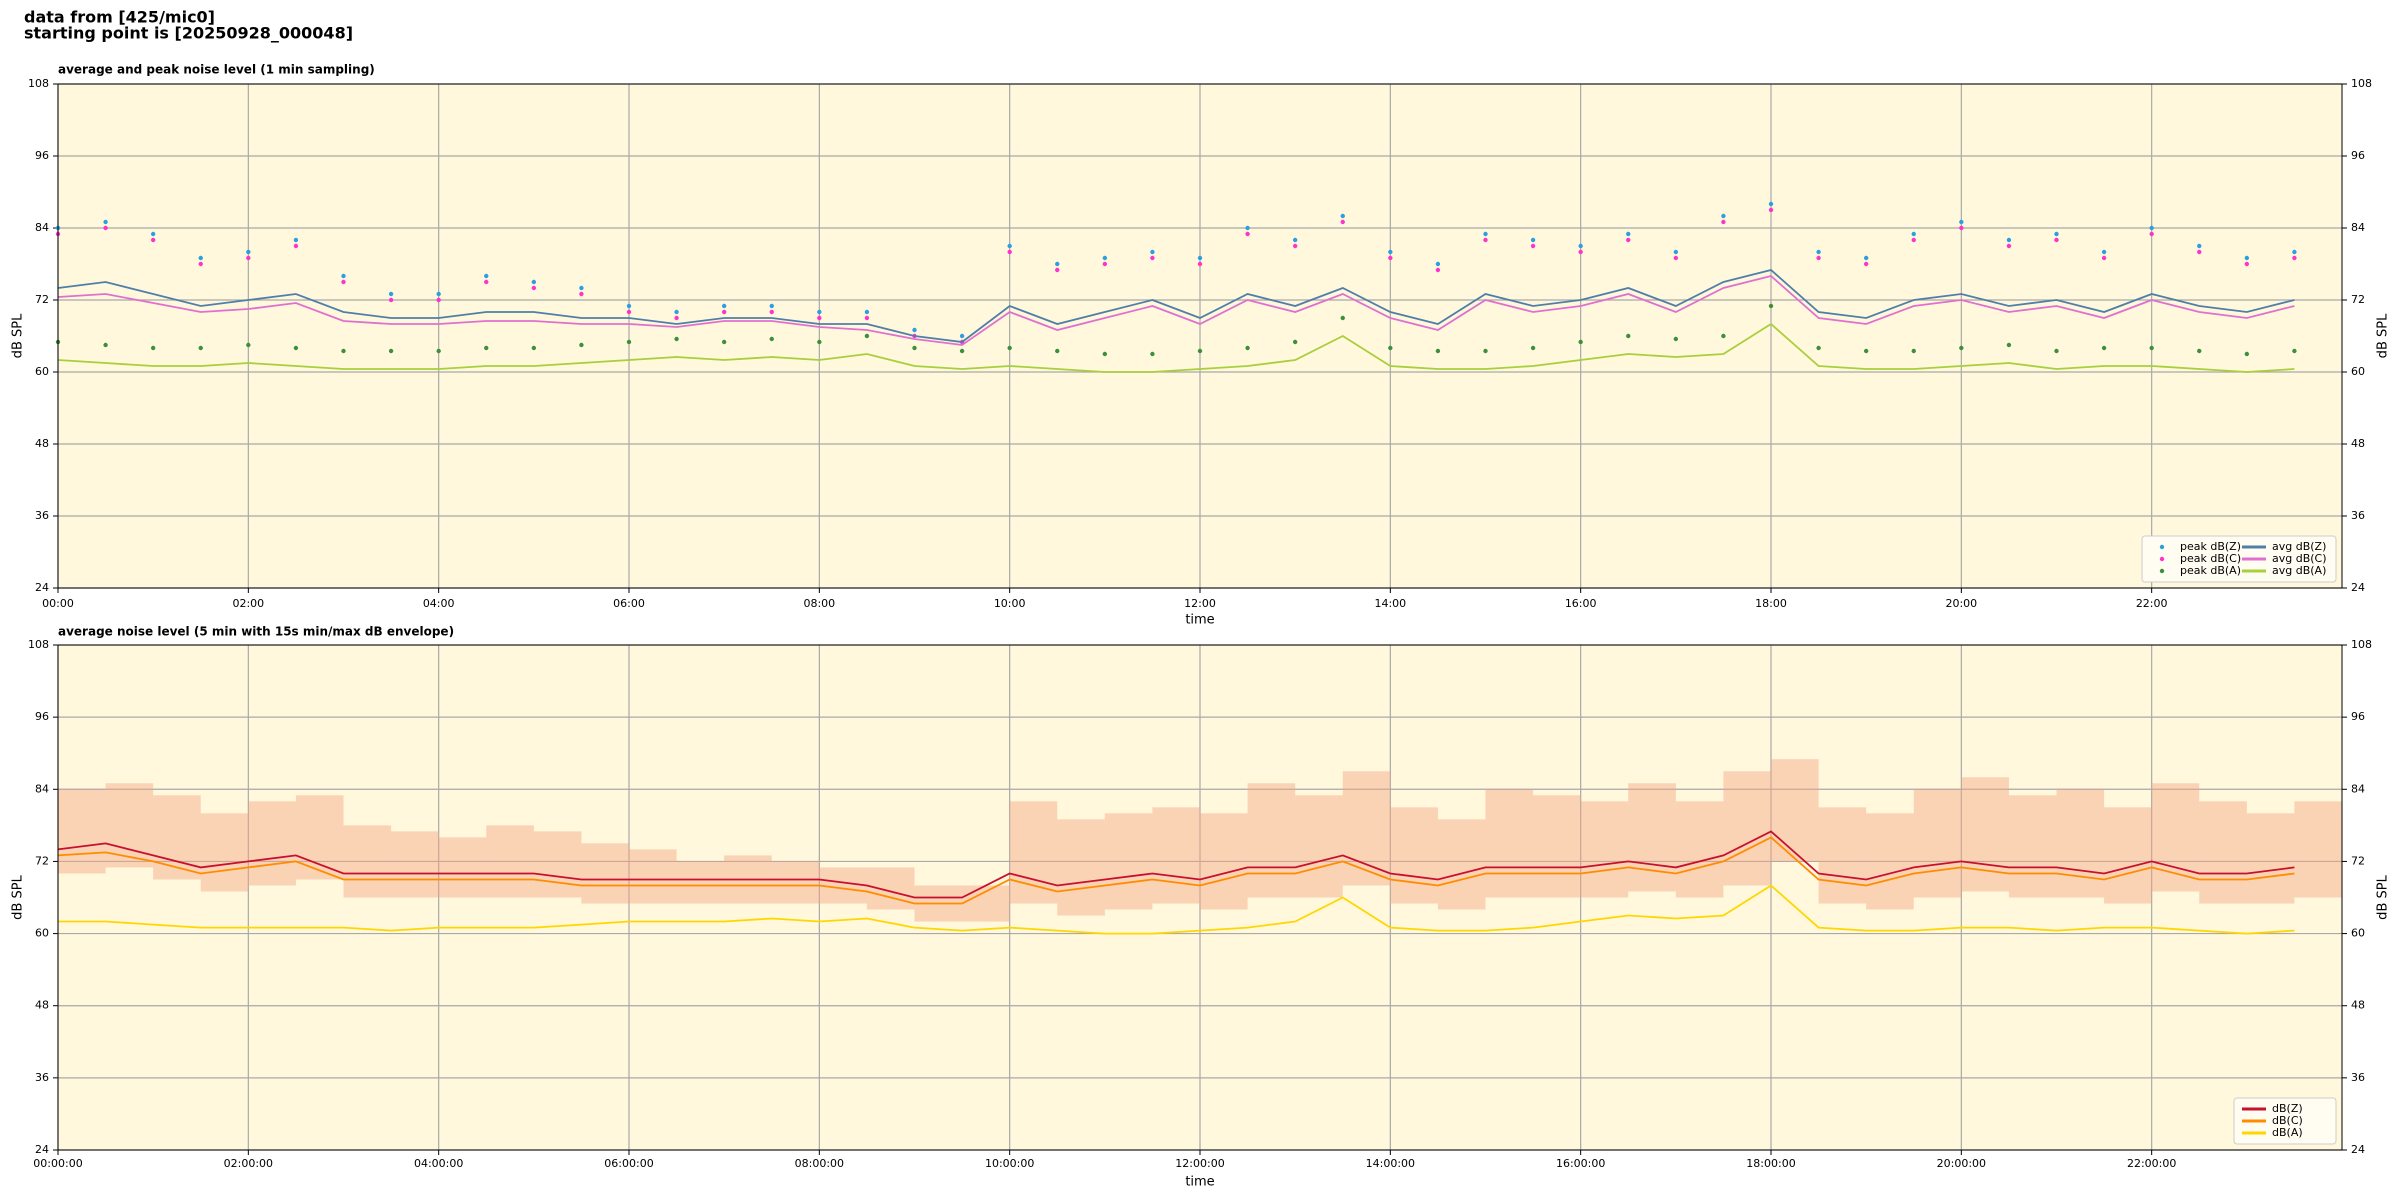 The width and height of the screenshot is (2400, 1200). Describe the element at coordinates (58, 603) in the screenshot. I see `x-tick-label: 00:00` at that location.